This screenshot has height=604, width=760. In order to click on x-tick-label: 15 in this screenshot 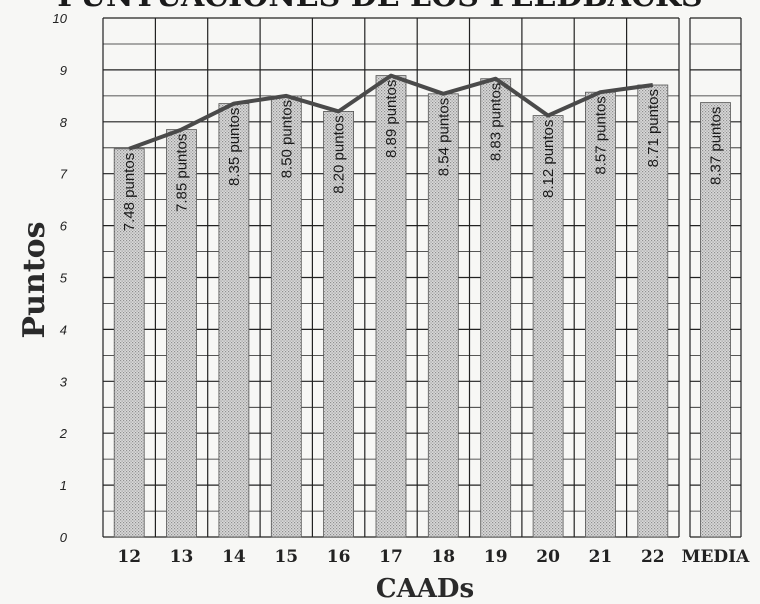, I will do `click(286, 557)`.